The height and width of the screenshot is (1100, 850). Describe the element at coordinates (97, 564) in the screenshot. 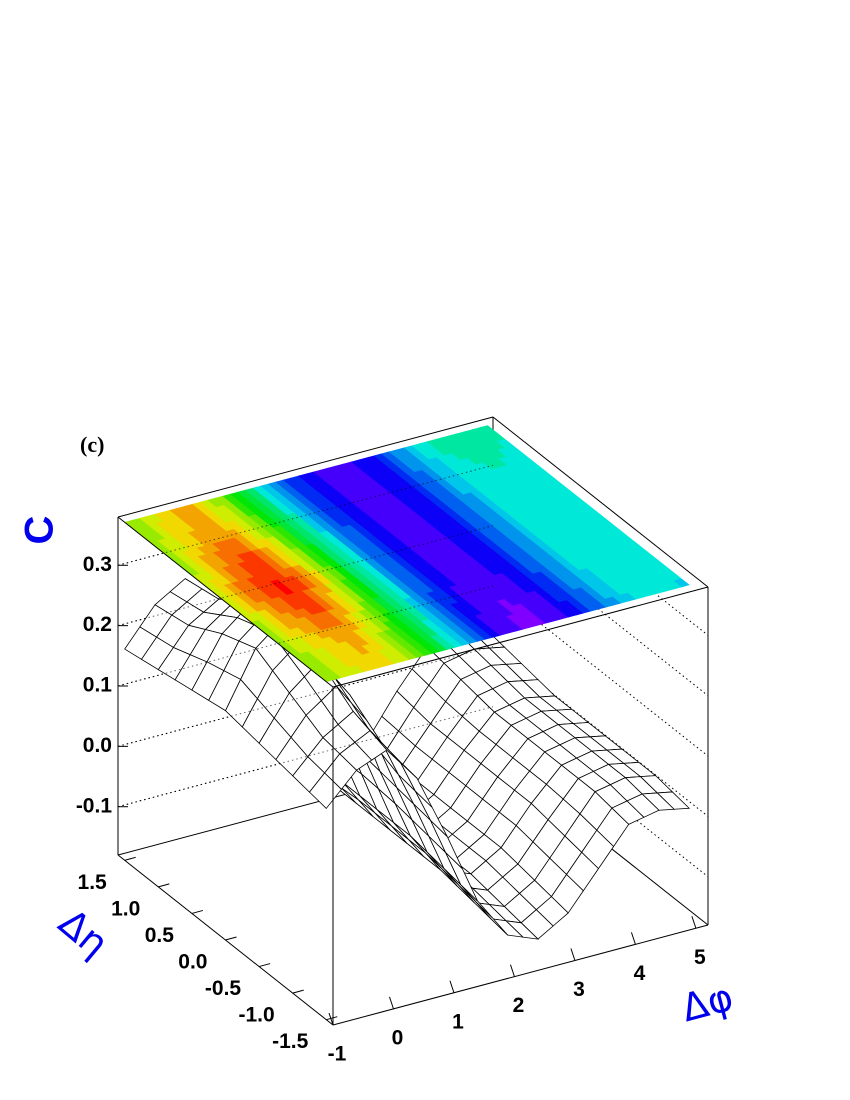

I see `z-tick-label: 0.3` at that location.